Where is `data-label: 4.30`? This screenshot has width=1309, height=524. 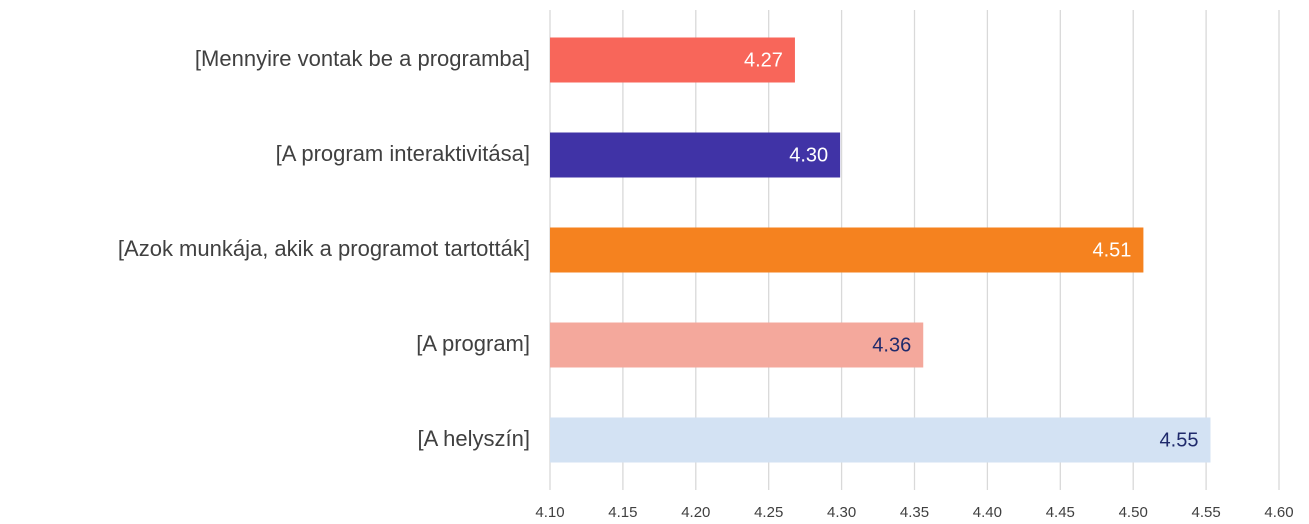
data-label: 4.30 is located at coordinates (808, 155).